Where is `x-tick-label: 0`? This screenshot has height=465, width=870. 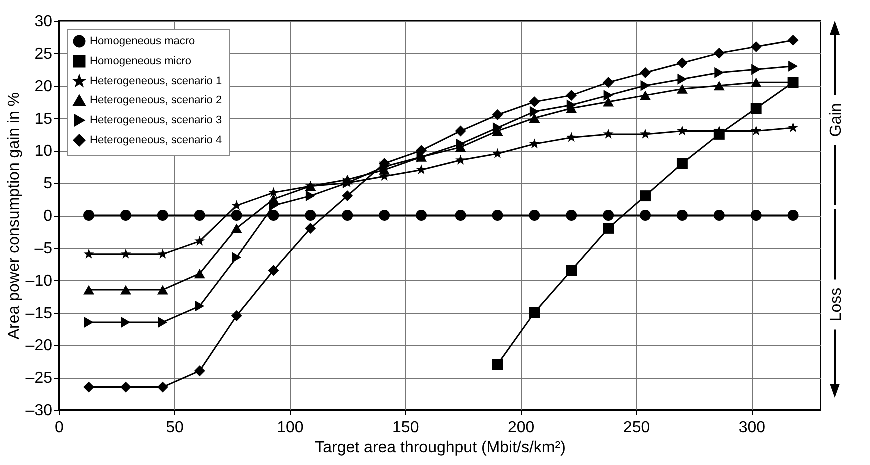
x-tick-label: 0 is located at coordinates (59, 428).